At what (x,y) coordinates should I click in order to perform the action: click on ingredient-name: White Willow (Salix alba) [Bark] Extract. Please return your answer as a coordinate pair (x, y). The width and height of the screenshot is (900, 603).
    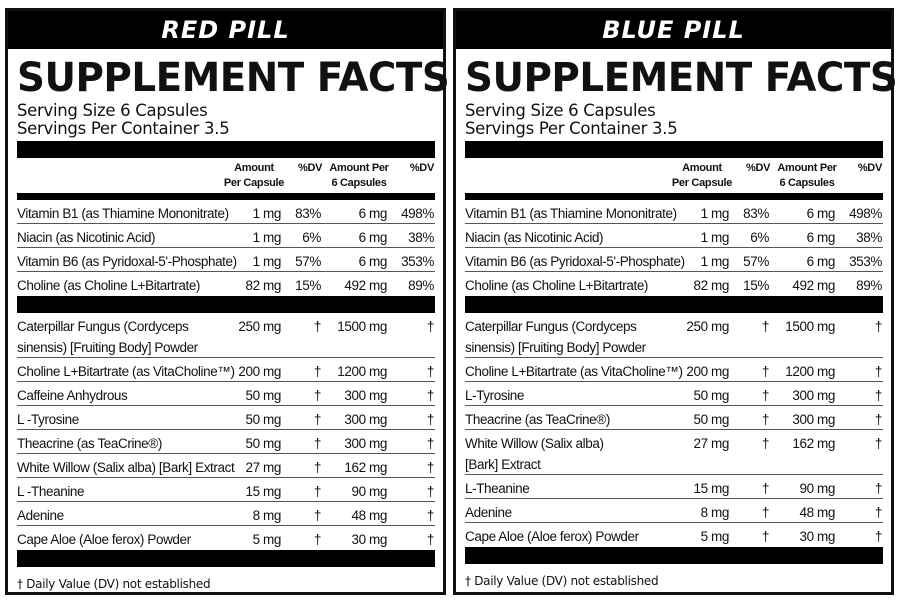
    Looking at the image, I should click on (534, 454).